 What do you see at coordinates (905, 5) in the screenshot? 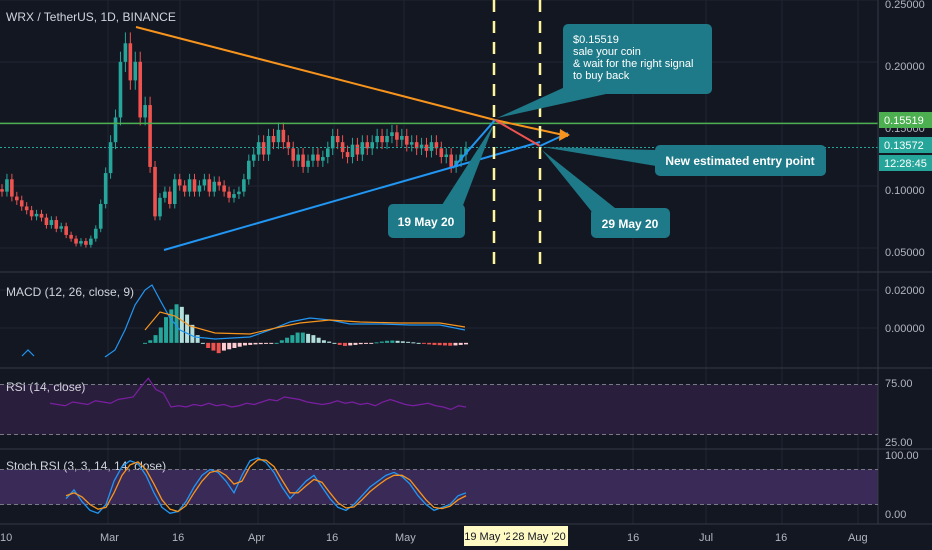
I see `y-tick-label: 0.25000` at bounding box center [905, 5].